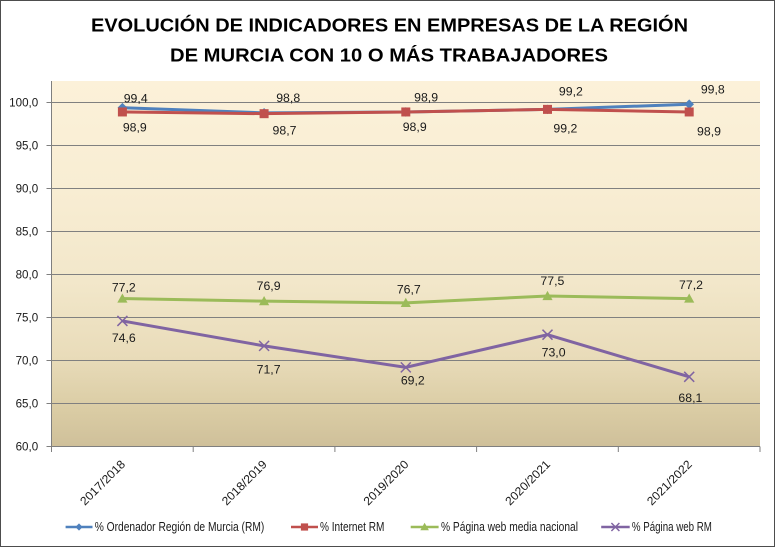  Describe the element at coordinates (389, 54) in the screenshot. I see `svg-text:DE MURCIA CON 10 O MÁS TRABAJA: DE MURCIA CON 10 O MÁS TRABAJADORES` at that location.